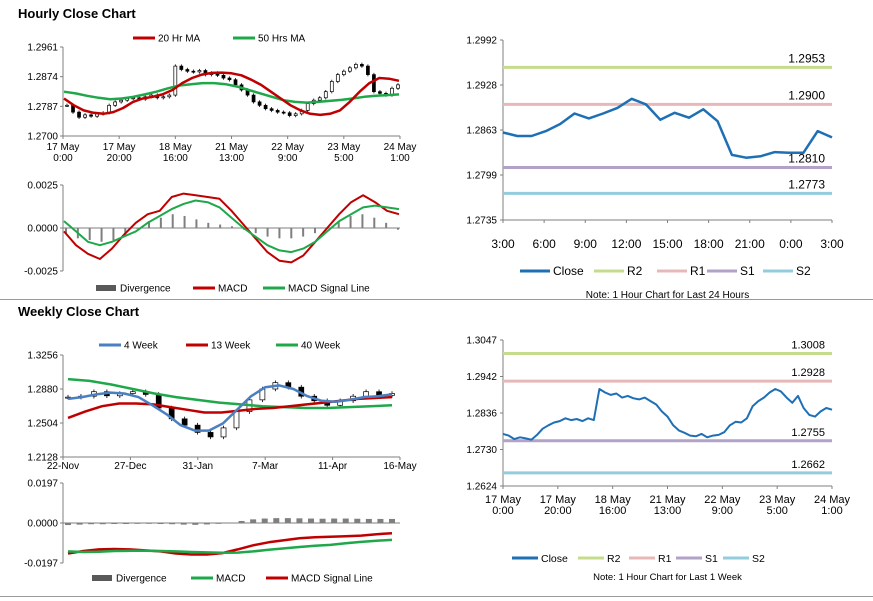 Image resolution: width=873 pixels, height=601 pixels. What do you see at coordinates (667, 577) in the screenshot?
I see `weekly-close-1w-note: Note: 1 Hour Chart for Last 1 Week` at bounding box center [667, 577].